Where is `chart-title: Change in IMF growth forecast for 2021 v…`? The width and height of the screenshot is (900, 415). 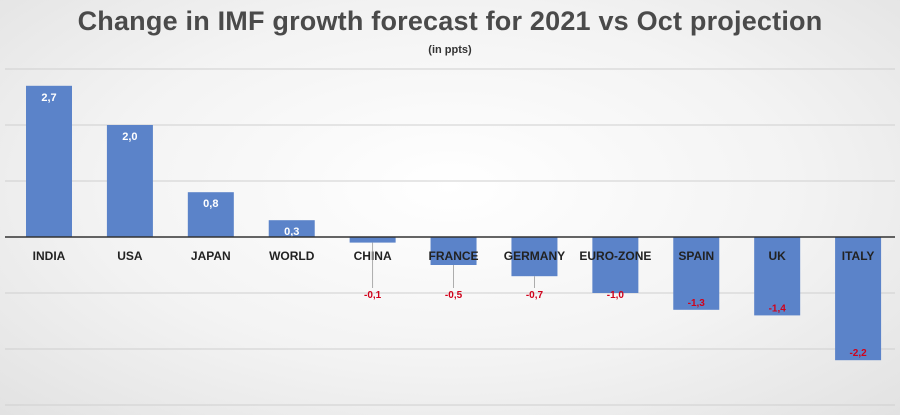 chart-title: Change in IMF growth forecast for 2021 v… is located at coordinates (450, 21).